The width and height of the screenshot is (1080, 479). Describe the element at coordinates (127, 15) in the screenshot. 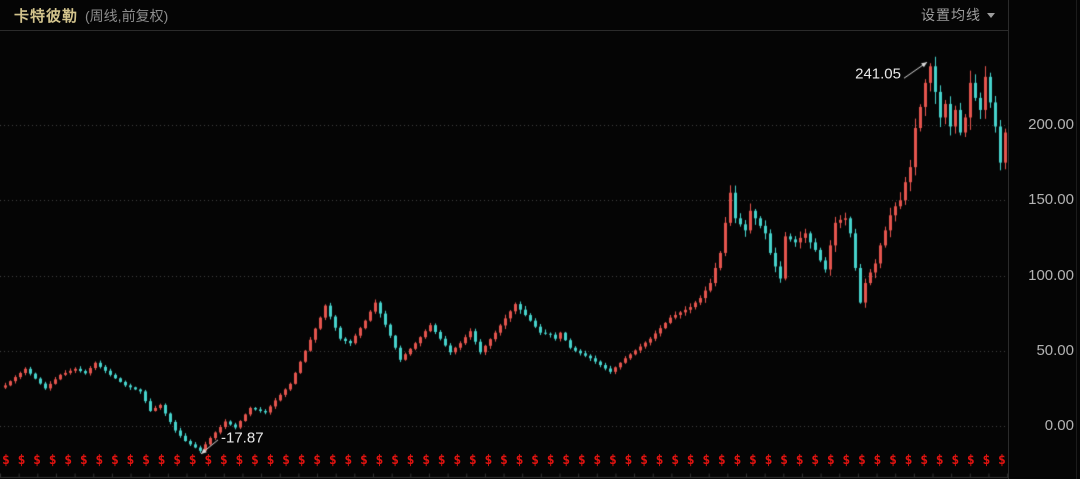

I see `chart-period-label: (周线,前复权)` at that location.